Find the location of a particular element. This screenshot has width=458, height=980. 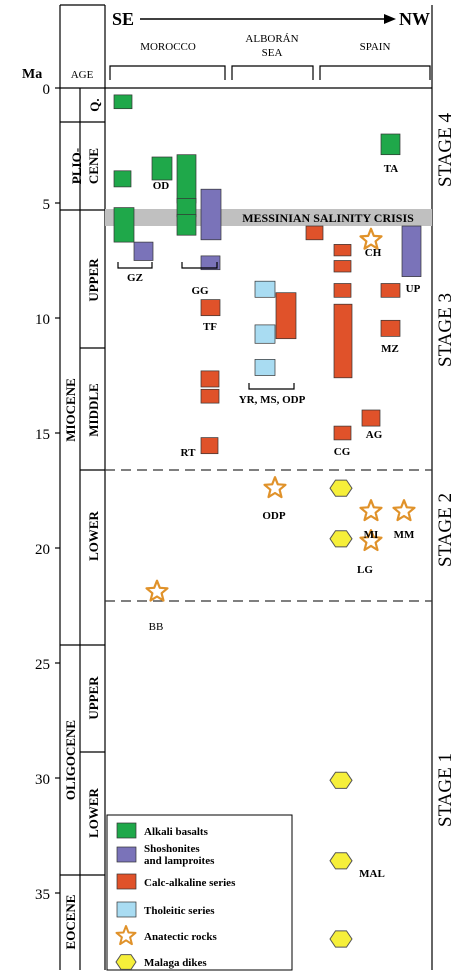

label-gg: GG is located at coordinates (200, 291).